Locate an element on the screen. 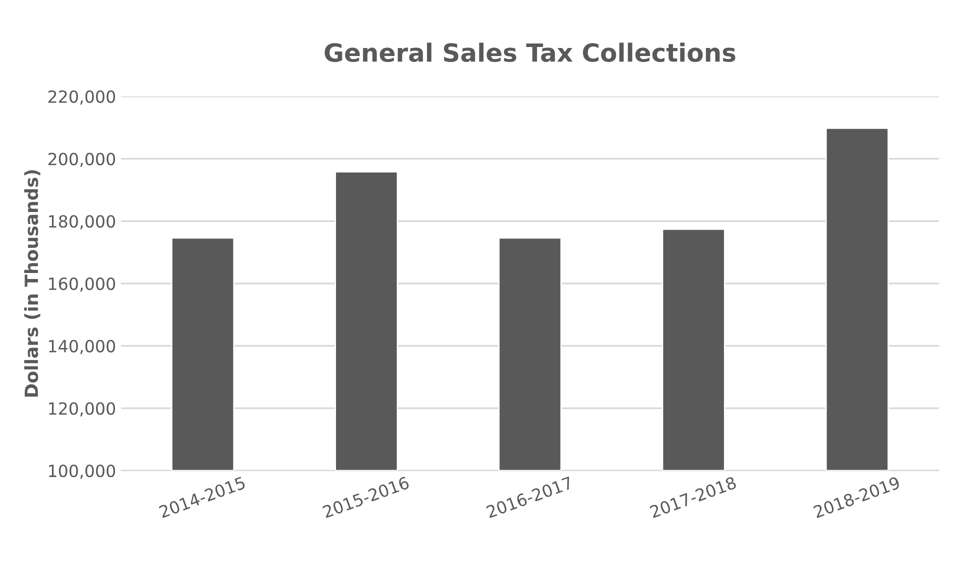  y-tick-label: 100,000 is located at coordinates (82, 471).